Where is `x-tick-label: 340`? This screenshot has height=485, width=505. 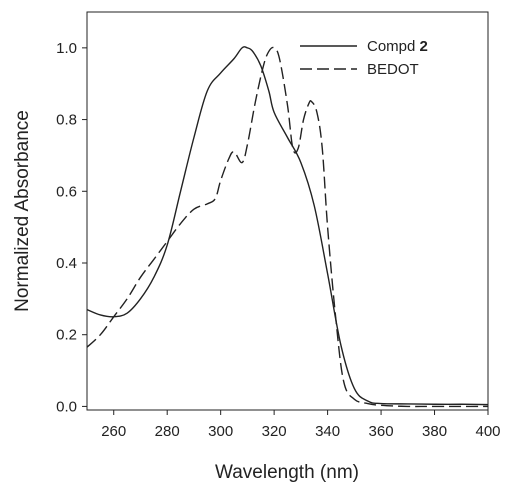
x-tick-label: 340 is located at coordinates (327, 431).